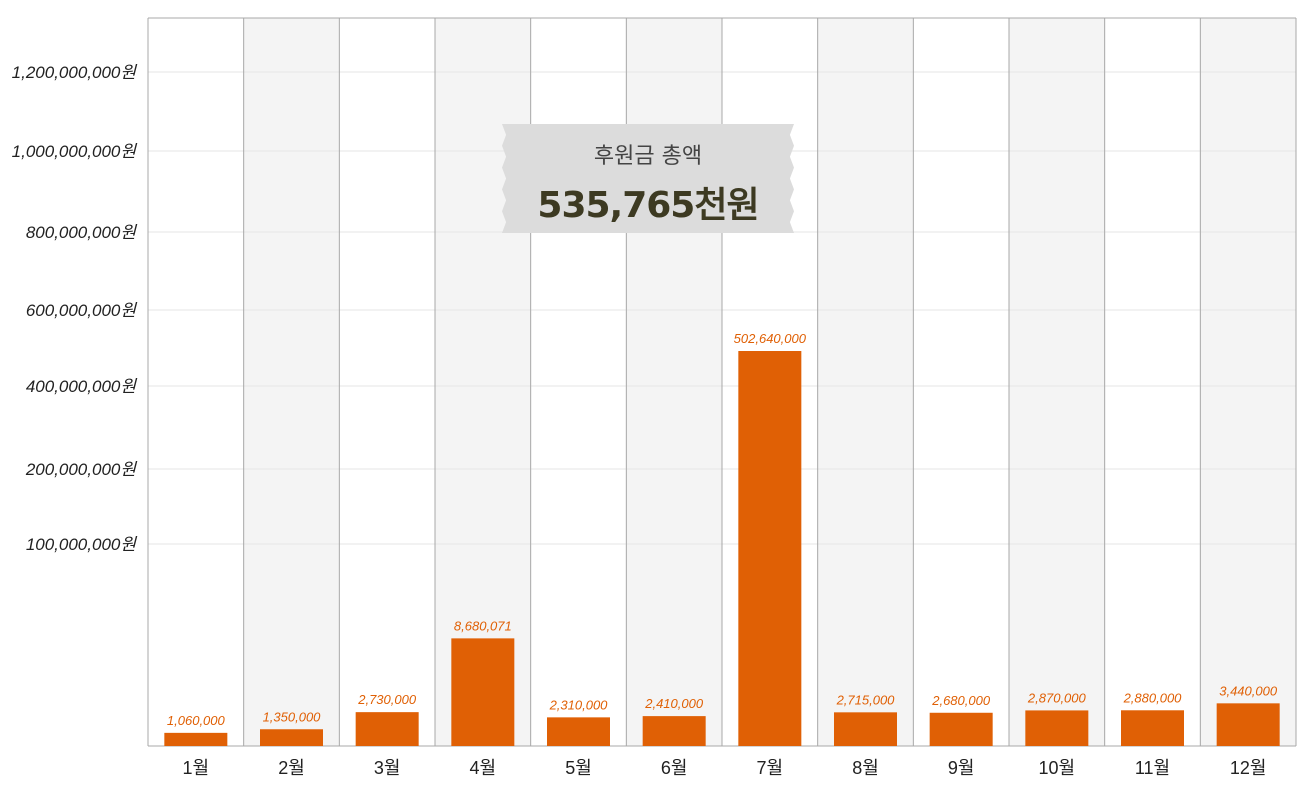  What do you see at coordinates (770, 768) in the screenshot?
I see `x-tick-label: 7월` at bounding box center [770, 768].